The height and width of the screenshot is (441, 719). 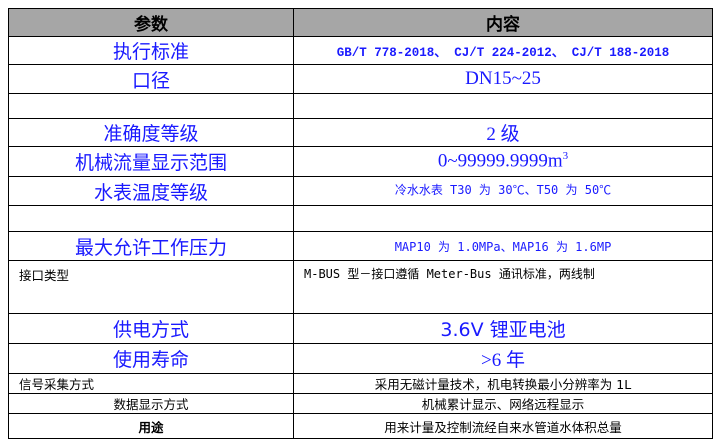 I want to click on table-row: 信号采集方式 采用无磁计量技术，机电转换最小分辨率为 1L, so click(x=360, y=383).